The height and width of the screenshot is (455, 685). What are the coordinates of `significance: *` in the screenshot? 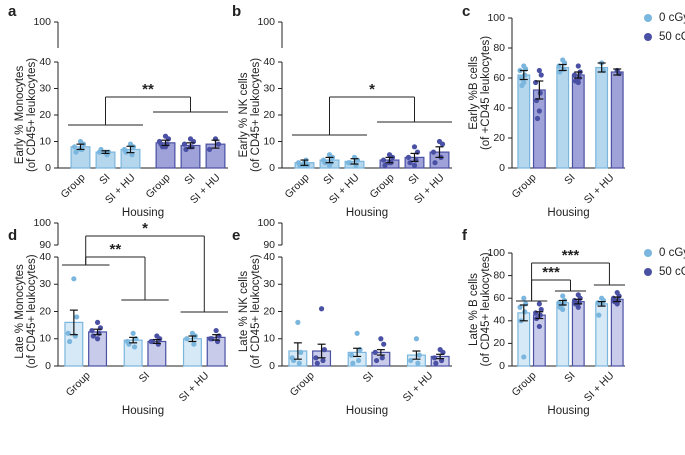 It's located at (145, 228).